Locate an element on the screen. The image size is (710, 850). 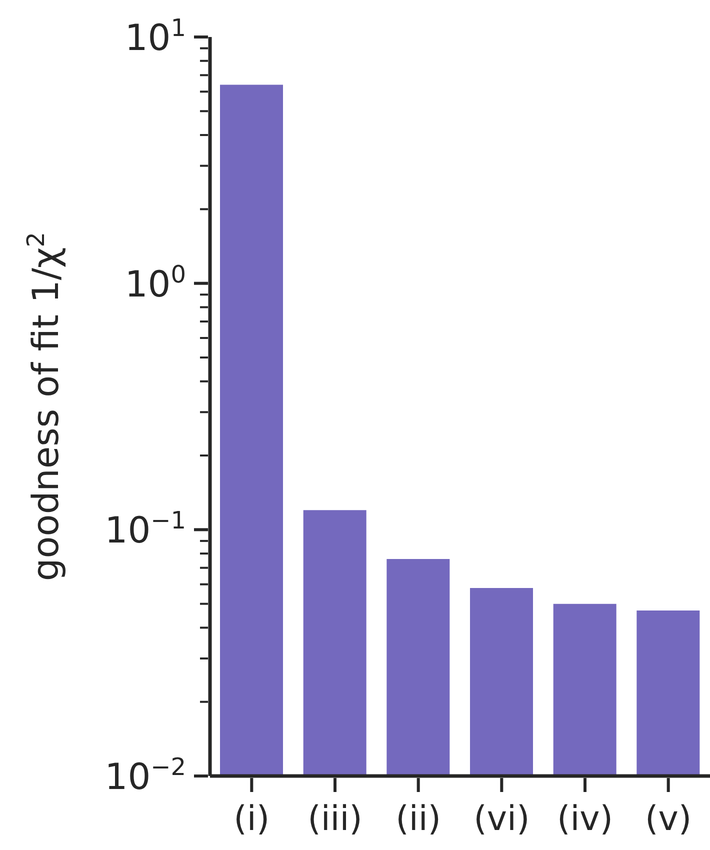
x-tick-label: (ii) is located at coordinates (419, 819).